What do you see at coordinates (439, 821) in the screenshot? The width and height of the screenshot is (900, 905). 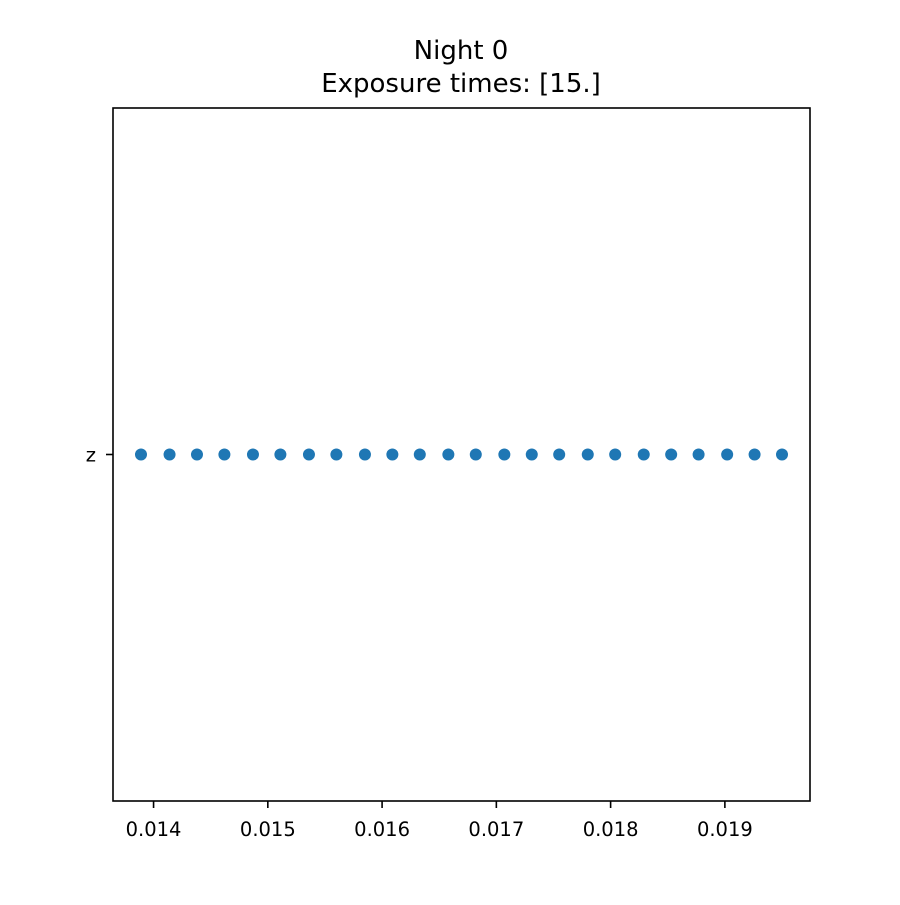 I see `x-axis: 0.014 0.015 0.016 0.017 0.018 0.019` at bounding box center [439, 821].